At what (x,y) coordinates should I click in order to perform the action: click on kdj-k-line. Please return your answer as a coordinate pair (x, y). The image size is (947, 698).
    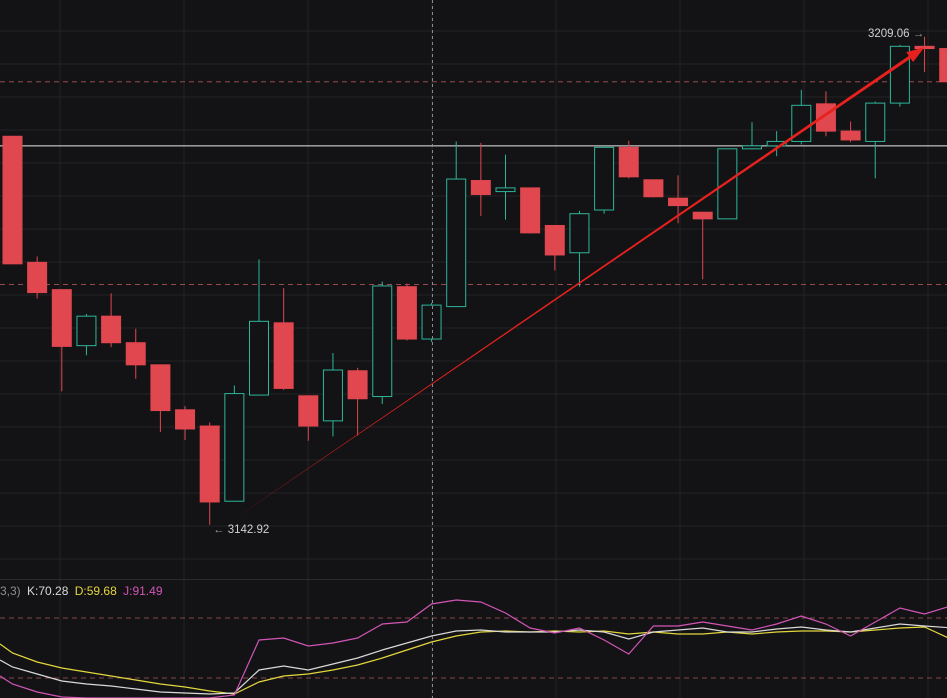
    Looking at the image, I should click on (473, 659).